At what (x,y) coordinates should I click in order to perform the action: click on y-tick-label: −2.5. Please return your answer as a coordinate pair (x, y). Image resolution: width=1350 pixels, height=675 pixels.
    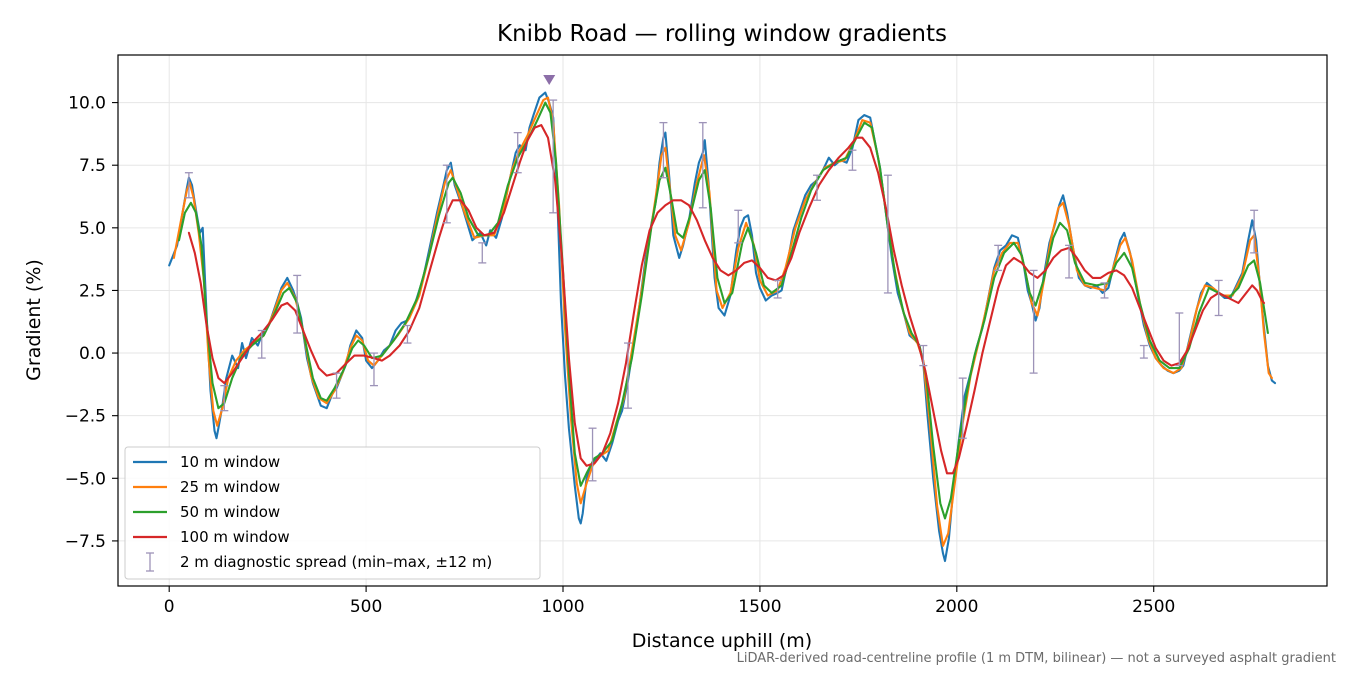
    Looking at the image, I should click on (85, 417).